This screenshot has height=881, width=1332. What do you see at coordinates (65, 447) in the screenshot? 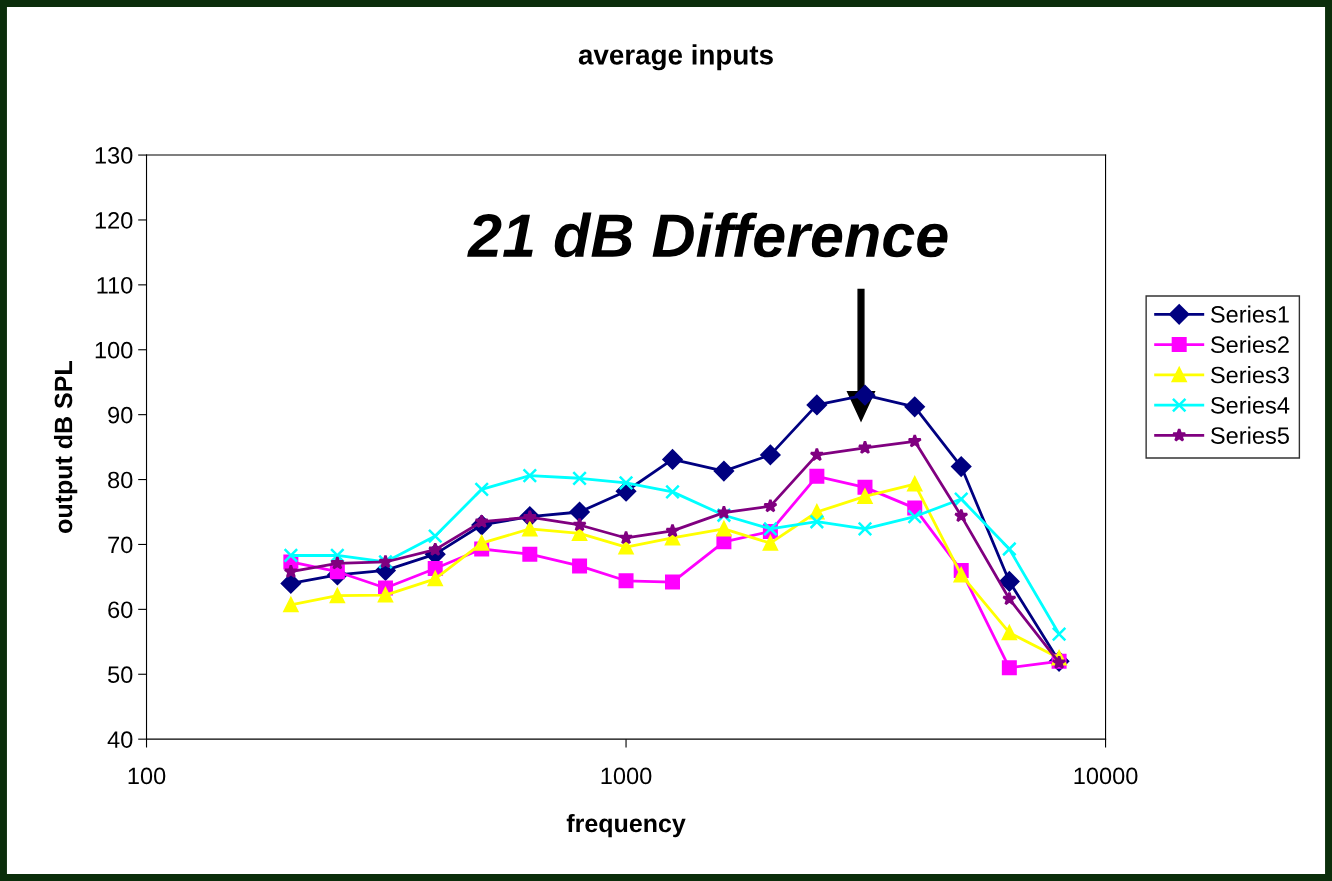
I see `y-axis-title: output dB SPL` at bounding box center [65, 447].